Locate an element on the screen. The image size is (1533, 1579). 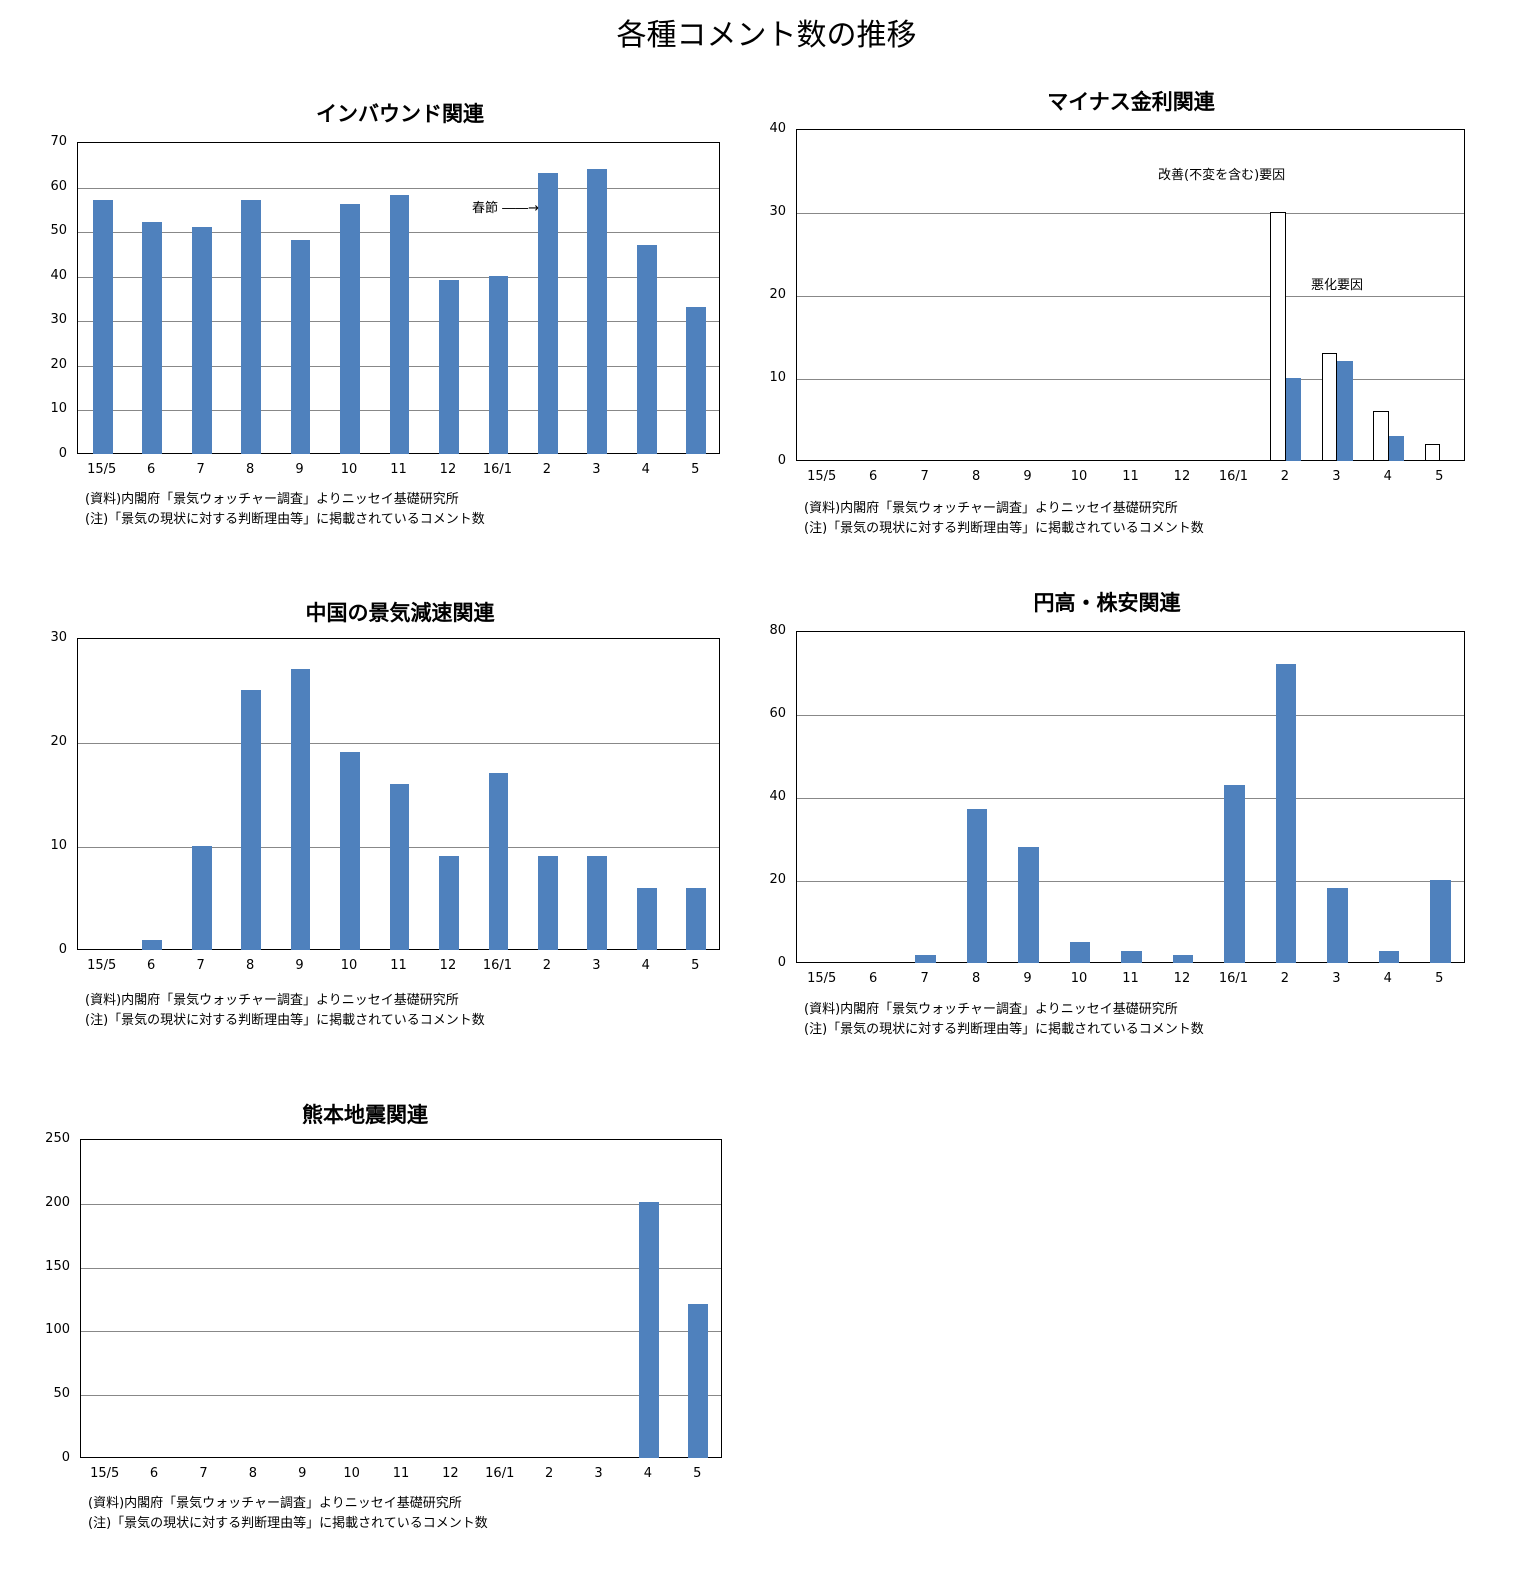
chart-title: 円高・株安関連 is located at coordinates (1107, 603).